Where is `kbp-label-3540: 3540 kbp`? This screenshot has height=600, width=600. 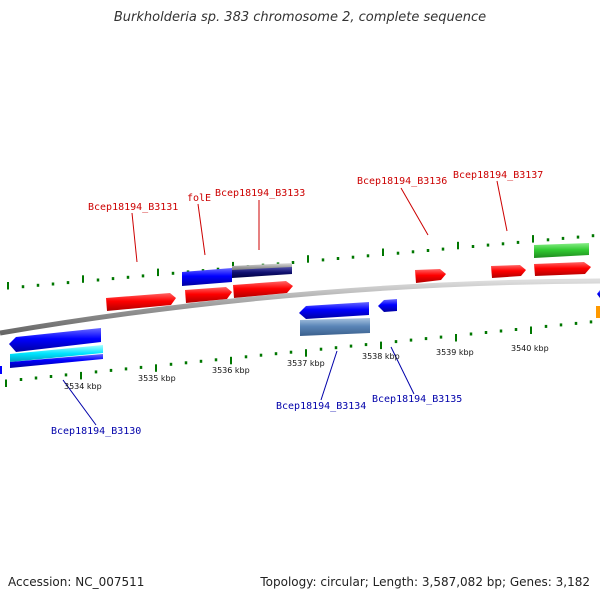 kbp-label-3540: 3540 kbp is located at coordinates (530, 348).